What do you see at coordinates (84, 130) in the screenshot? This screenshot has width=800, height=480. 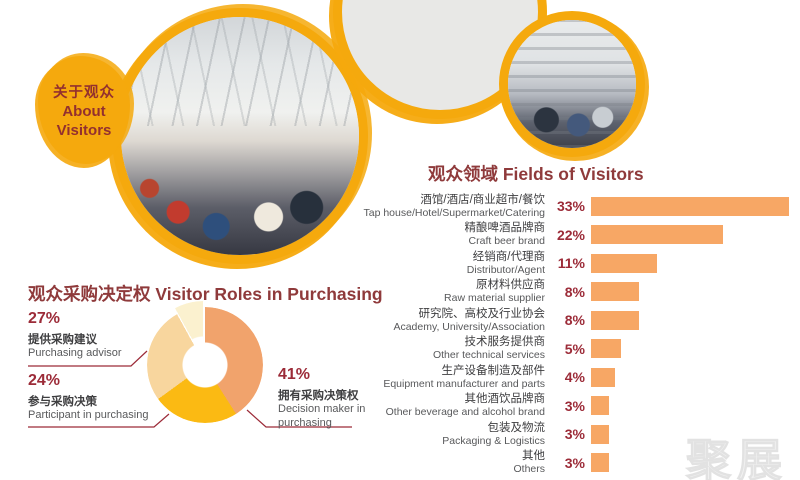 I see `badge-title-en-2: Visitors` at bounding box center [84, 130].